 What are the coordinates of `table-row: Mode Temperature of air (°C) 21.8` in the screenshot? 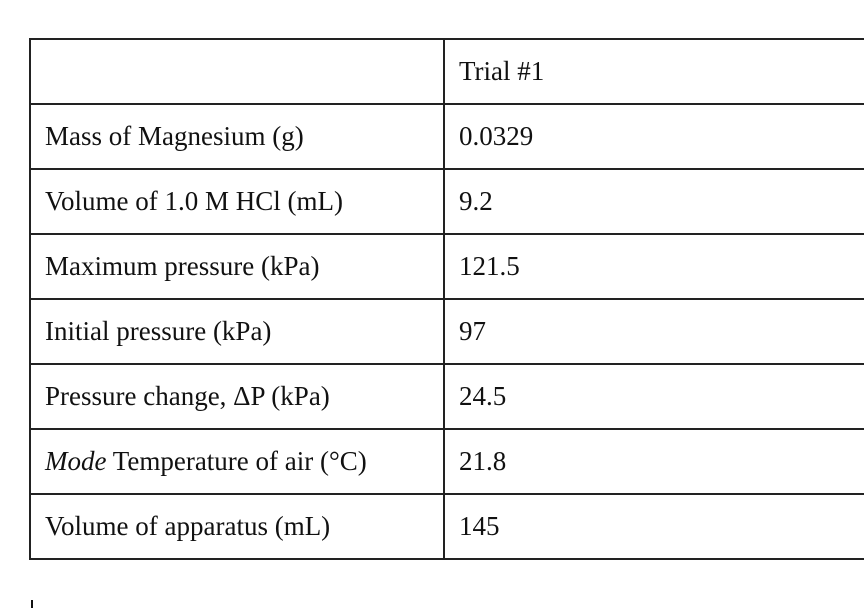 It's located at (446, 461).